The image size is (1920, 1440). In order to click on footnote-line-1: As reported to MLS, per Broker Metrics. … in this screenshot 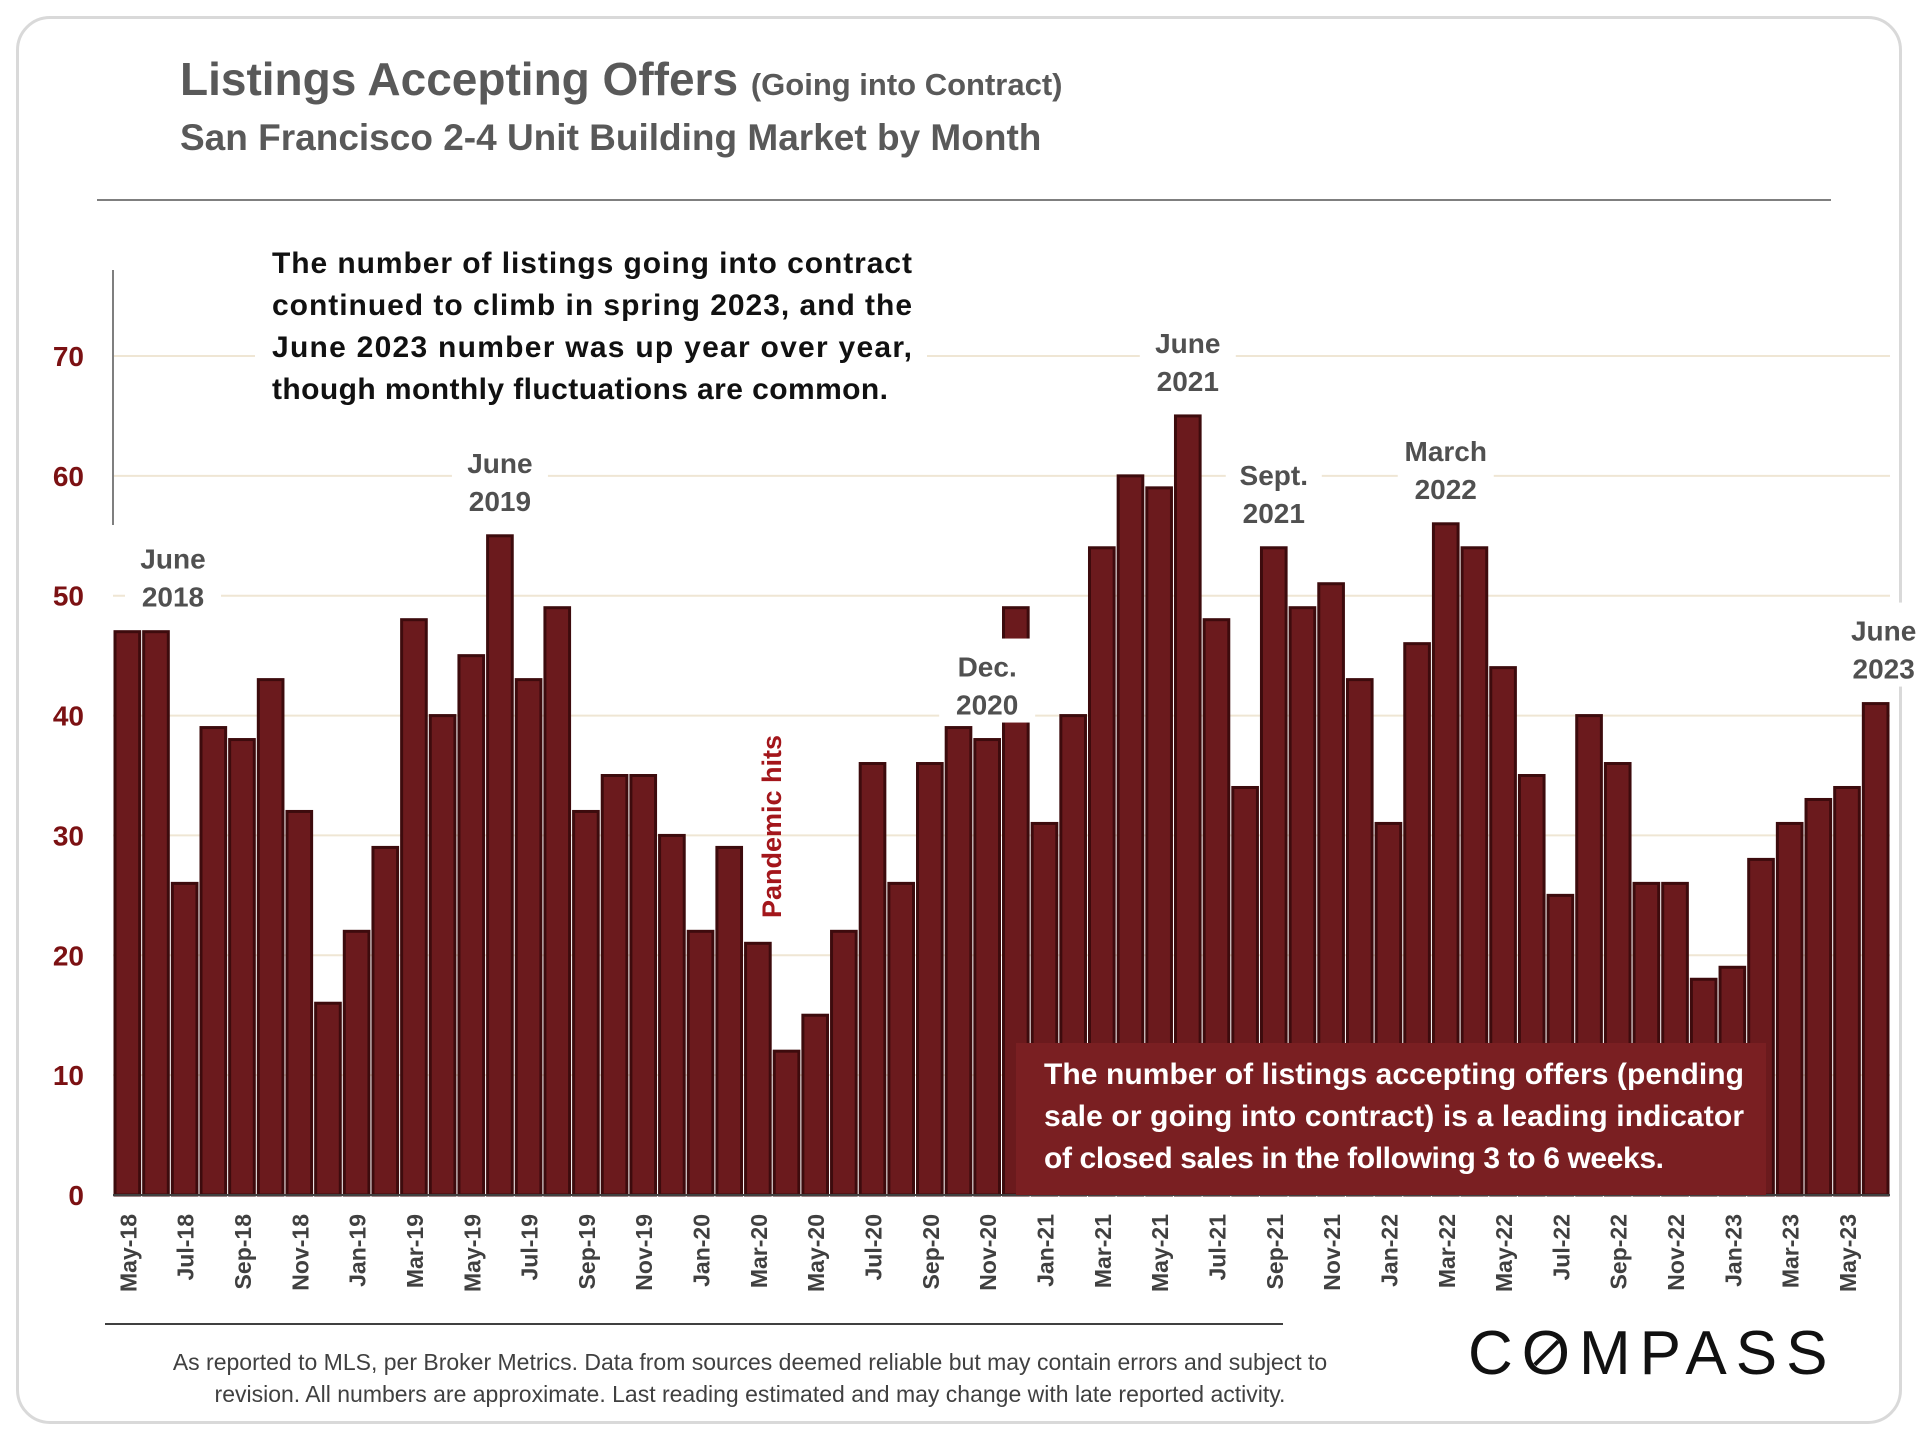, I will do `click(750, 1362)`.